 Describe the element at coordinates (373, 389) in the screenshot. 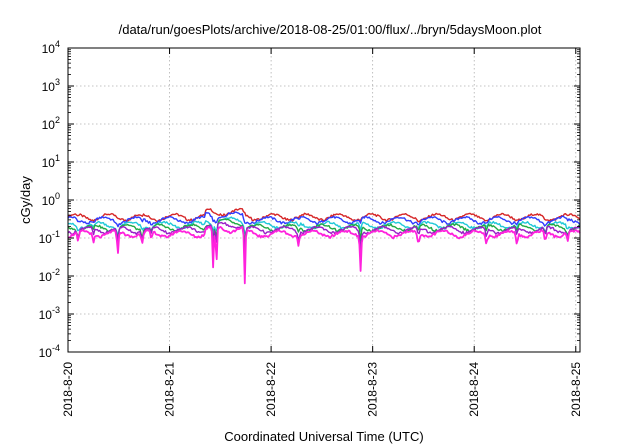

I see `x-tick-label: 2018-8-23` at that location.